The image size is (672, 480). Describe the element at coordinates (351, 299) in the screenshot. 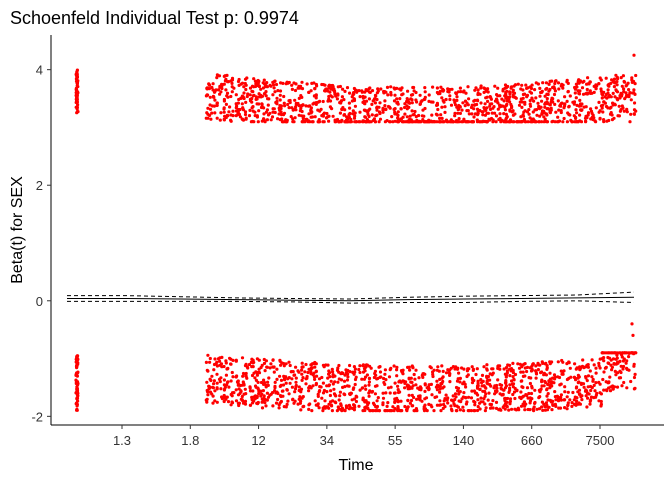

I see `fit-line` at that location.